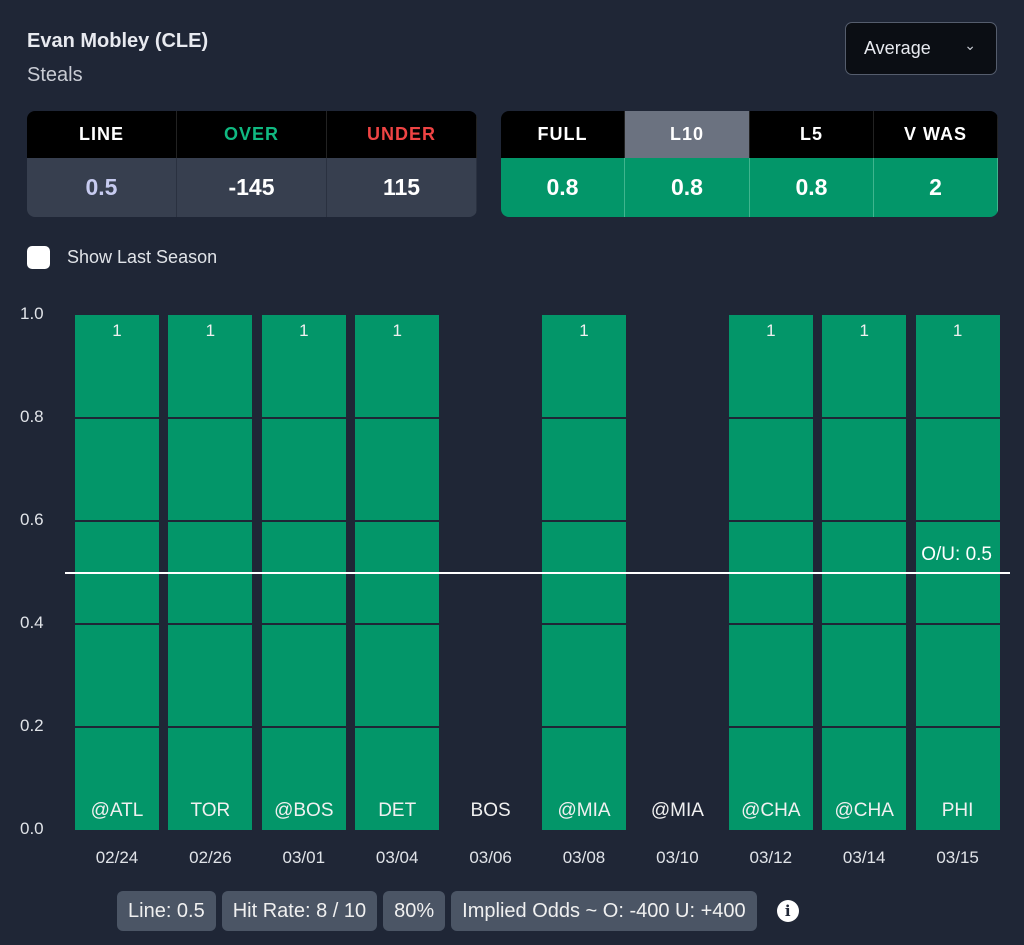 This screenshot has height=945, width=1024. What do you see at coordinates (957, 857) in the screenshot?
I see `x-tick-label: 03/15` at bounding box center [957, 857].